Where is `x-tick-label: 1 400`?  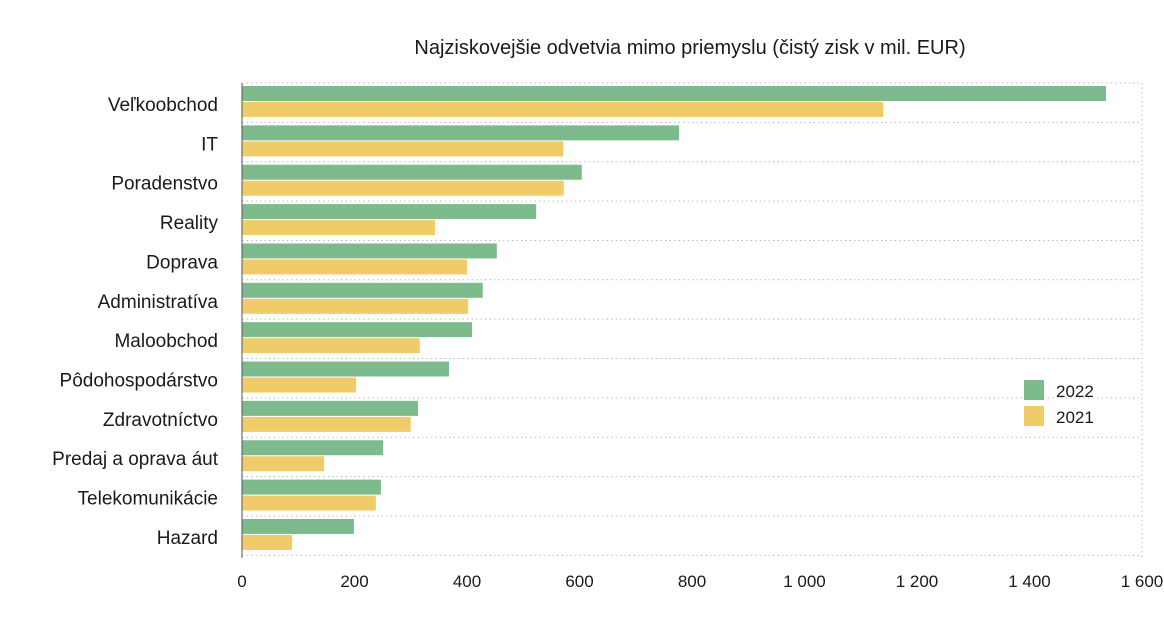
x-tick-label: 1 400 is located at coordinates (1029, 581).